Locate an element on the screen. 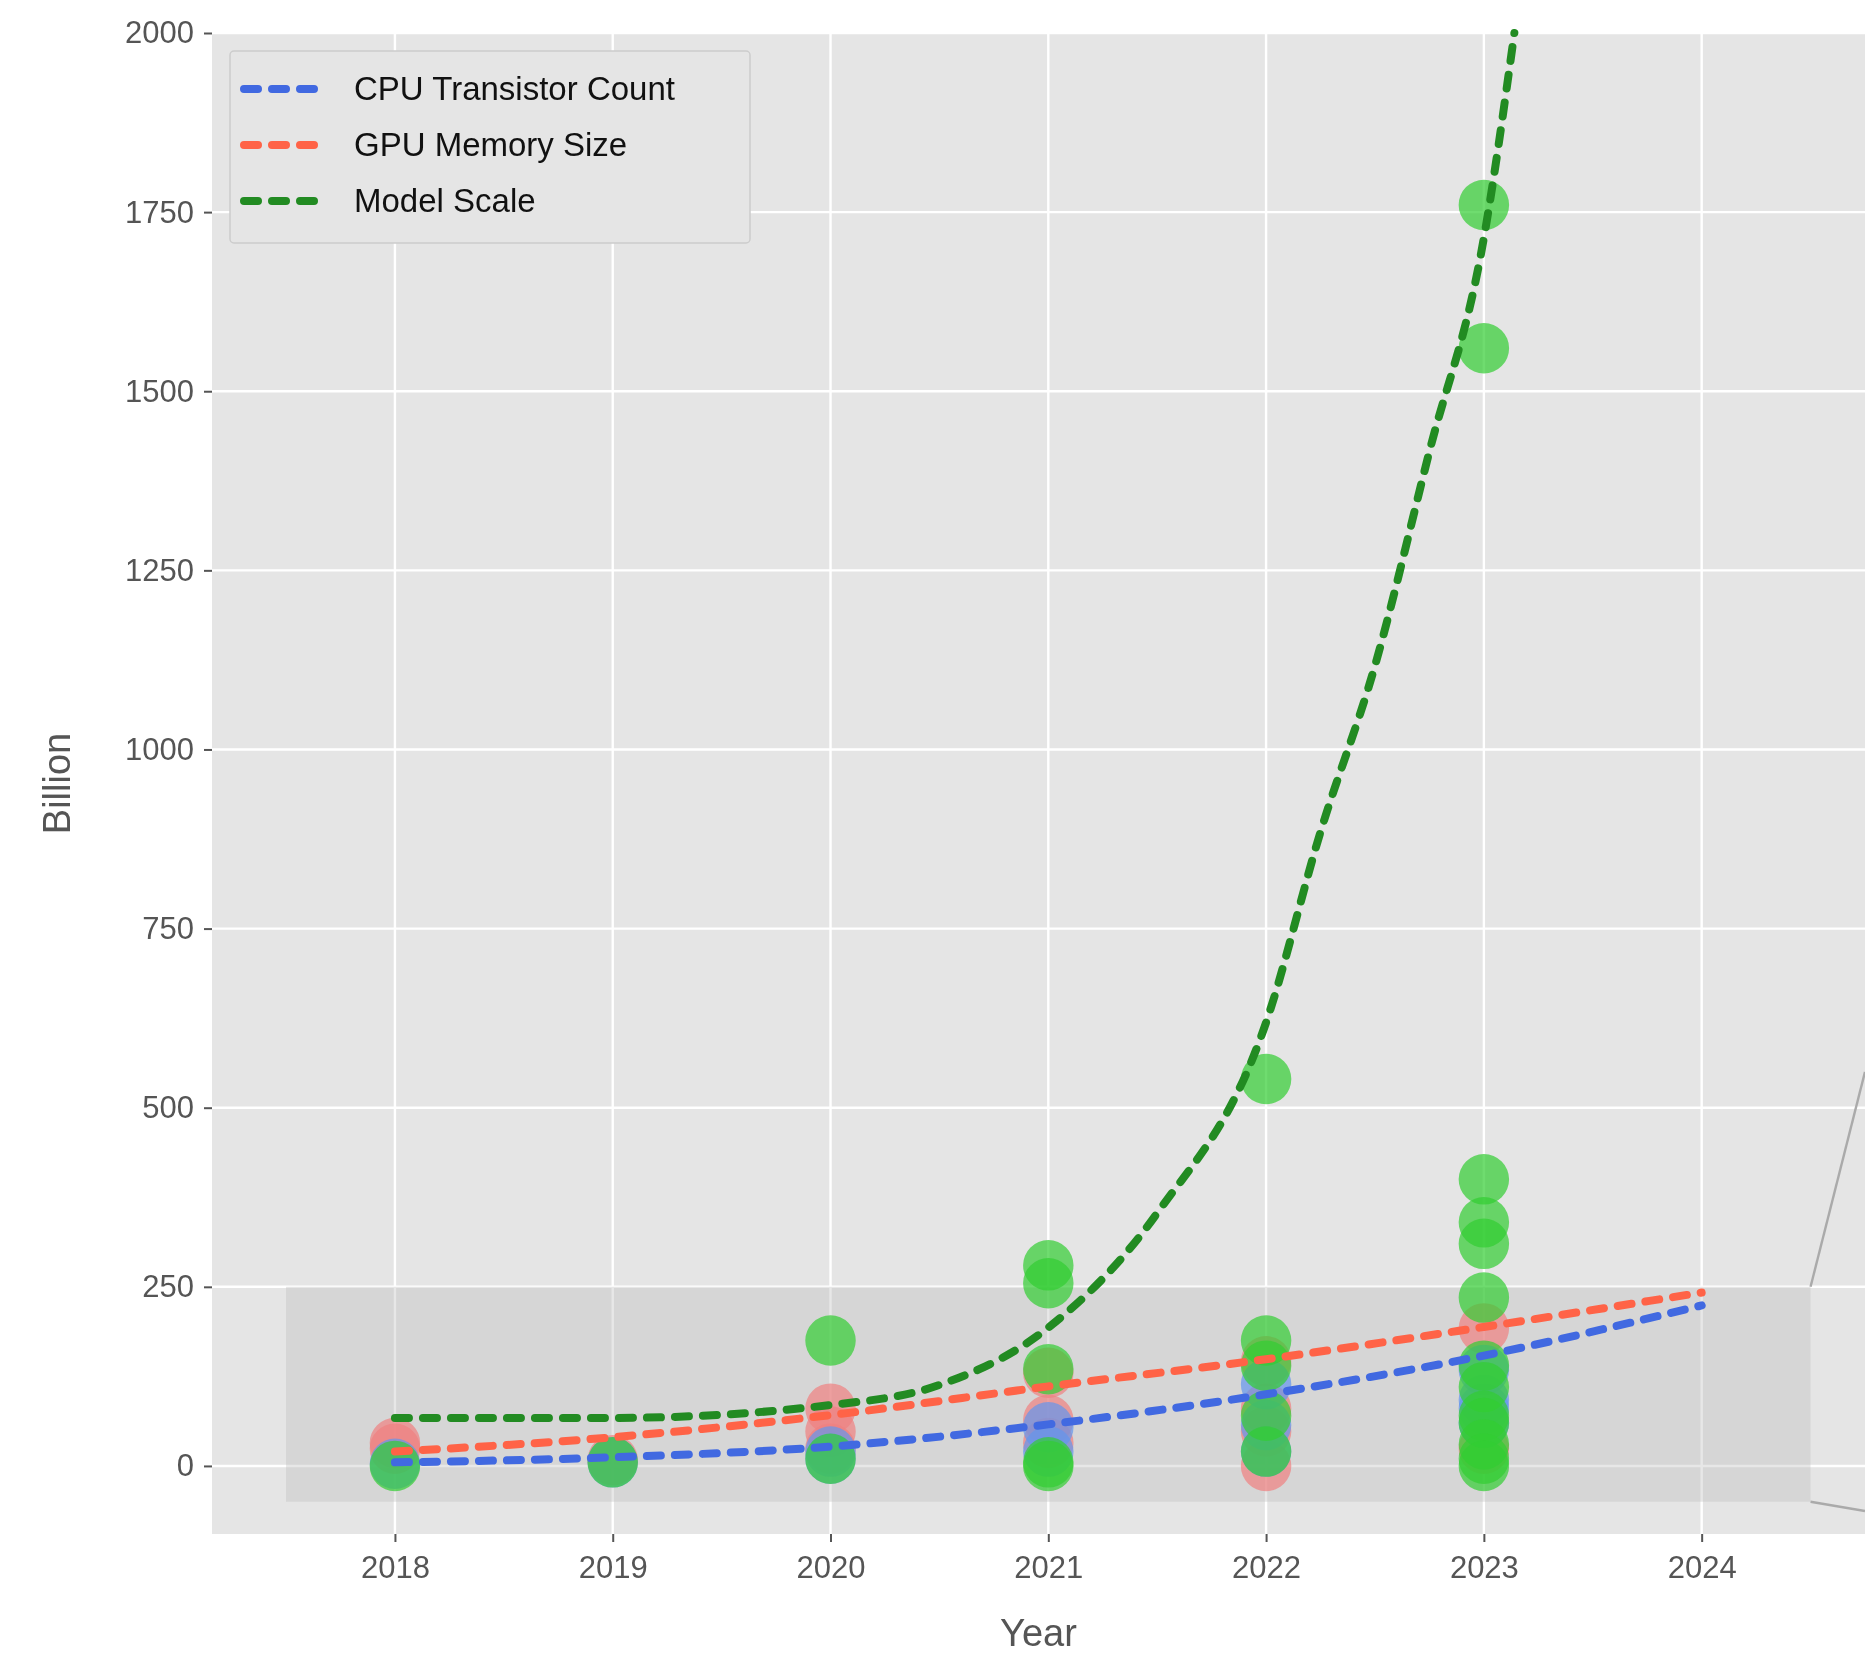 The height and width of the screenshot is (1656, 1865). y-tick-label: 250 is located at coordinates (168, 1287).